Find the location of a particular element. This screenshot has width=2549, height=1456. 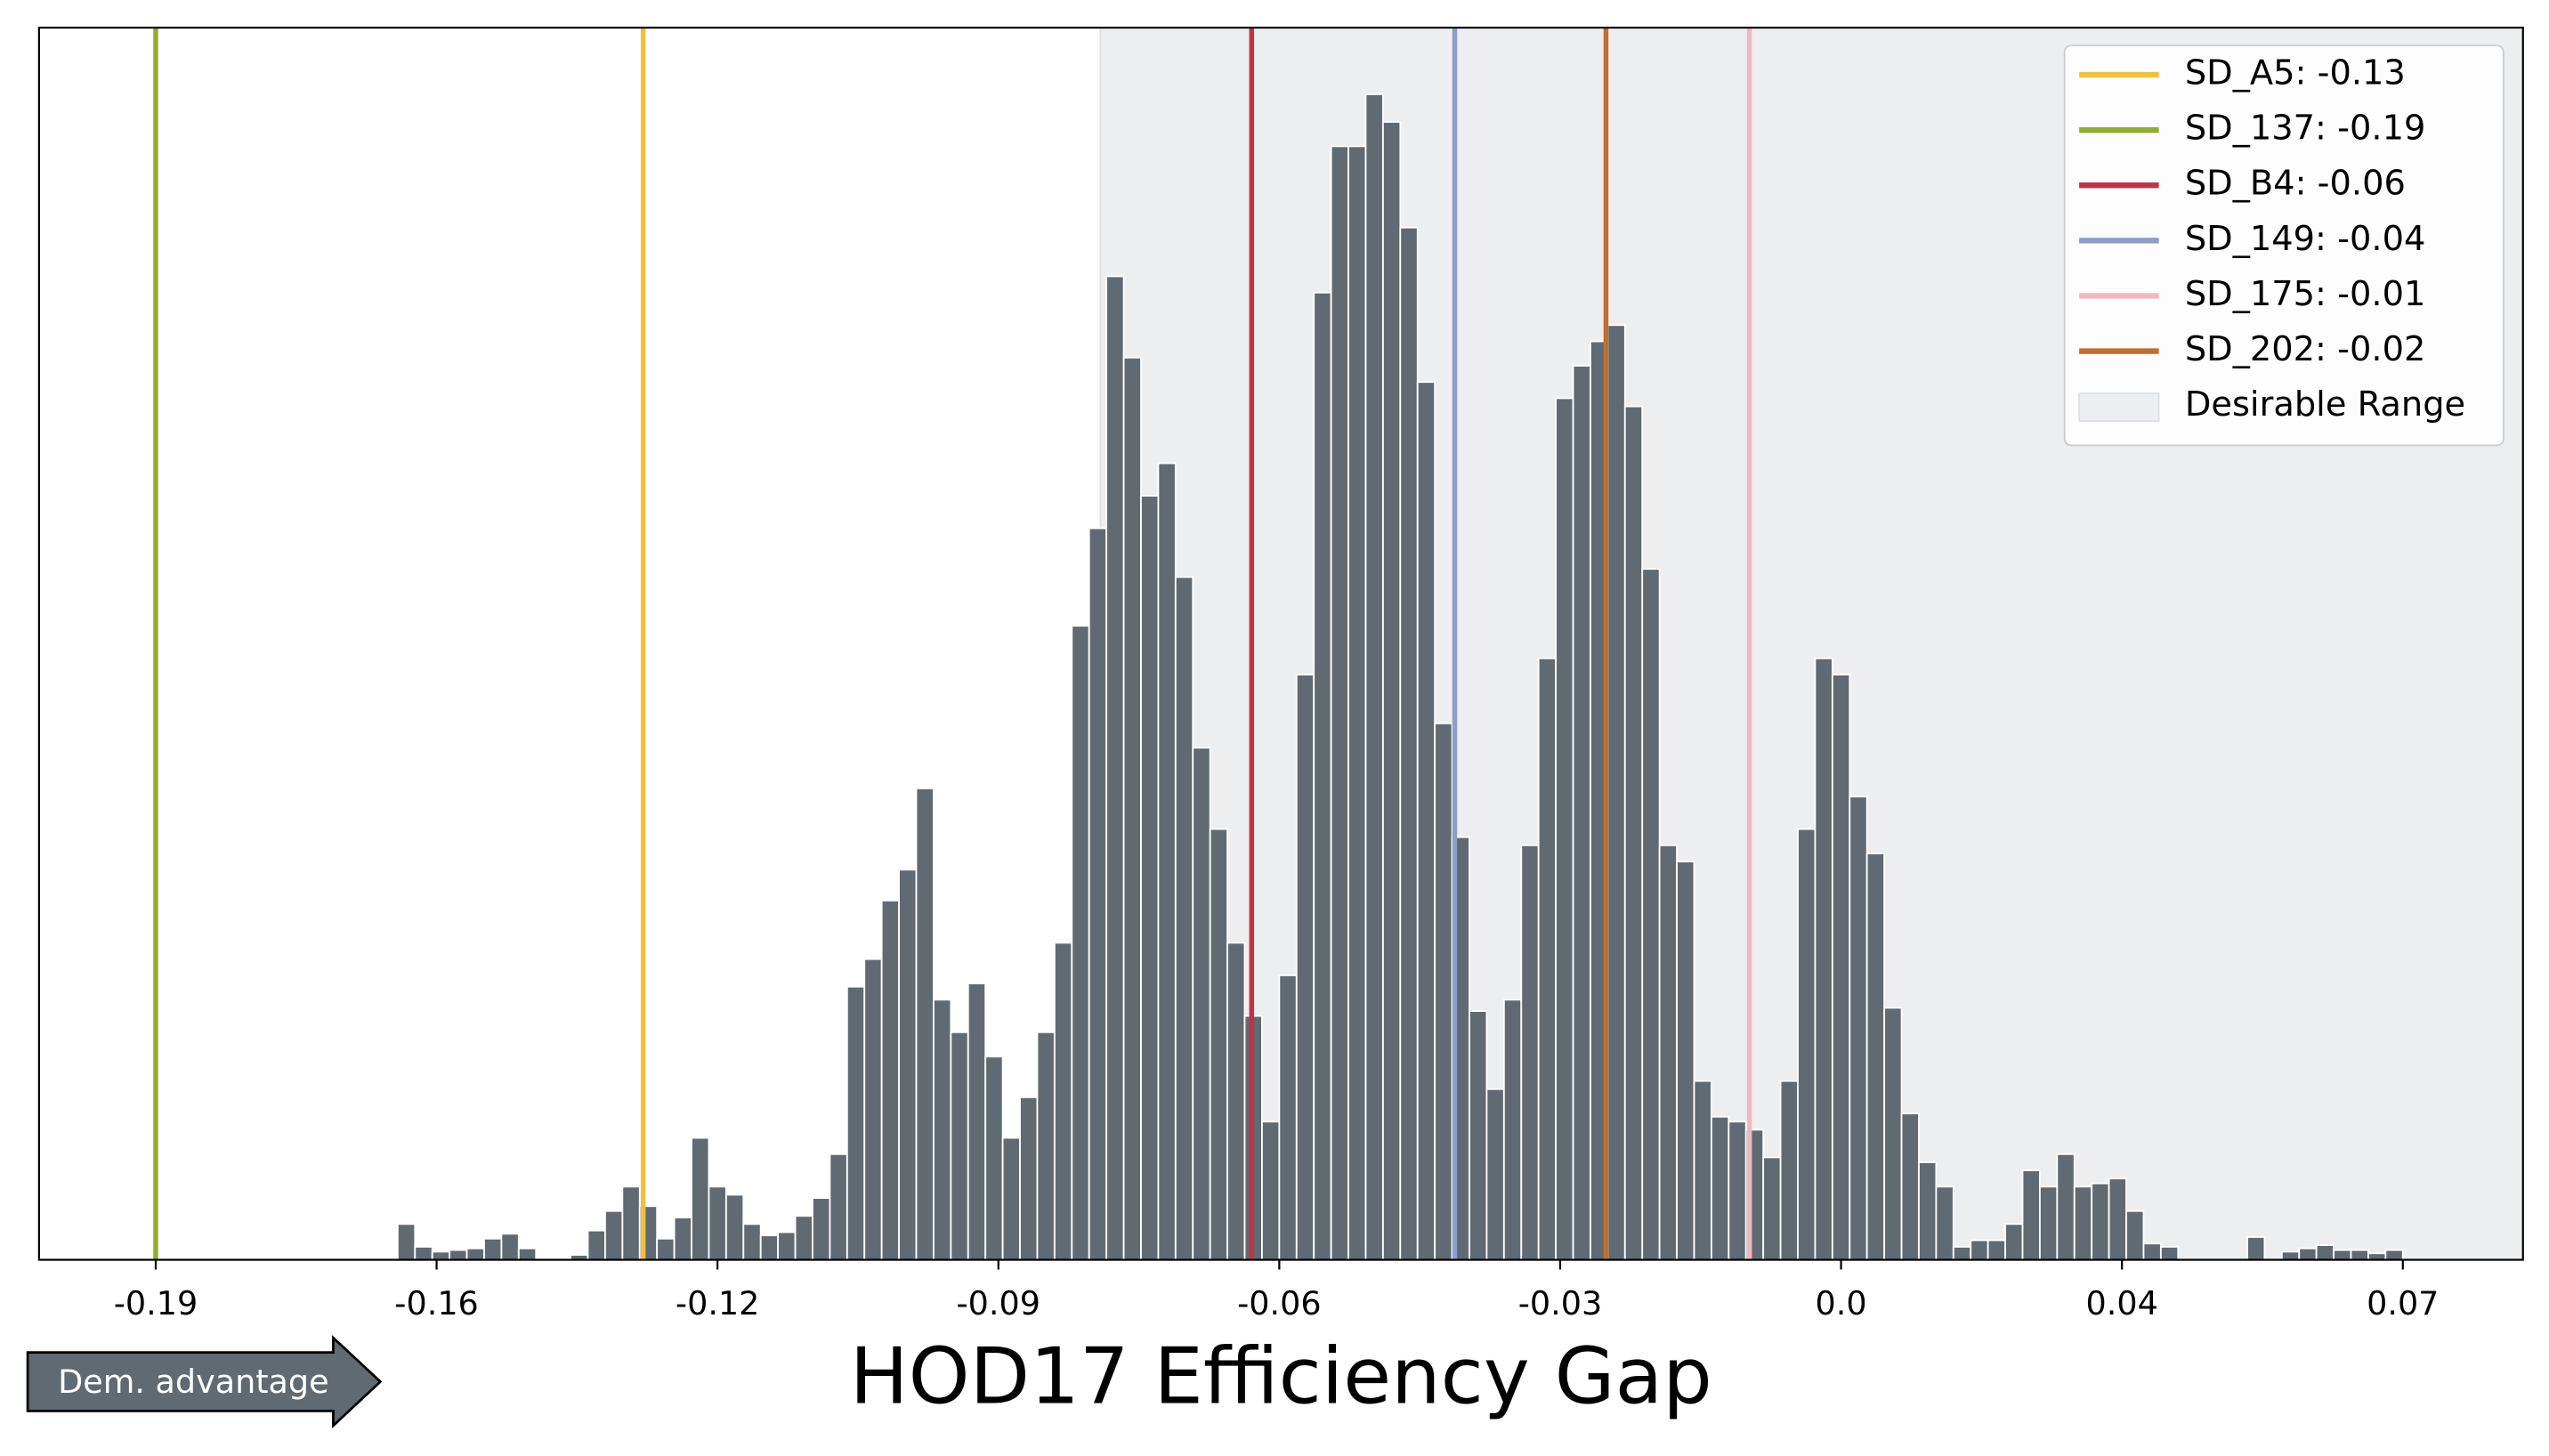

x-axis-label: HOD17 Efficiency Gap is located at coordinates (1281, 1376).